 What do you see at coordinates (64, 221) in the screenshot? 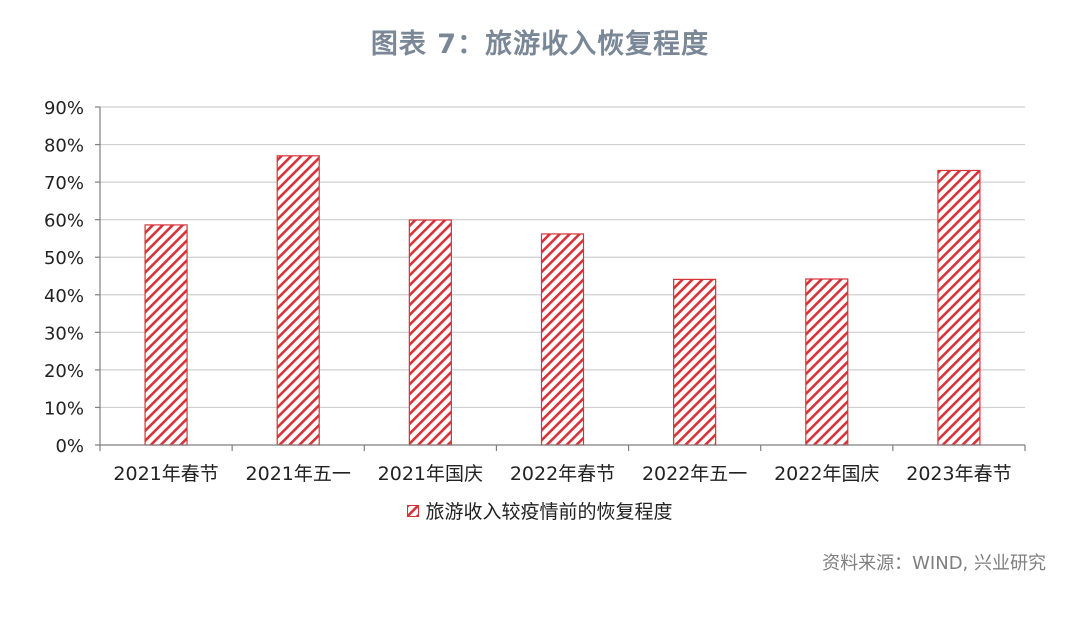
I see `y-tick-label: 60%` at bounding box center [64, 221].